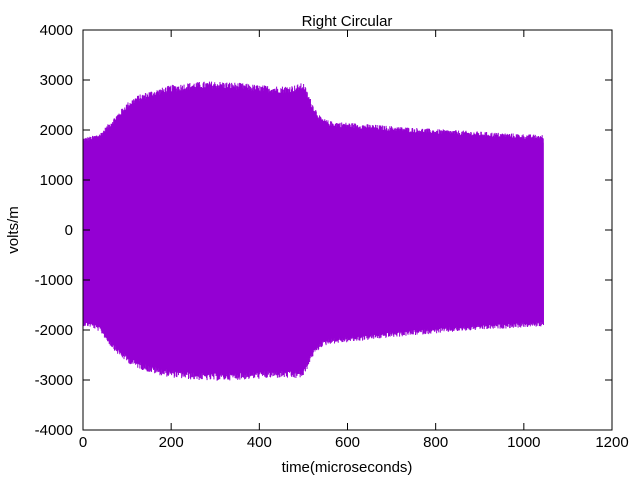 Image resolution: width=640 pixels, height=480 pixels. What do you see at coordinates (56, 80) in the screenshot?
I see `y-tick-label: 3000` at bounding box center [56, 80].